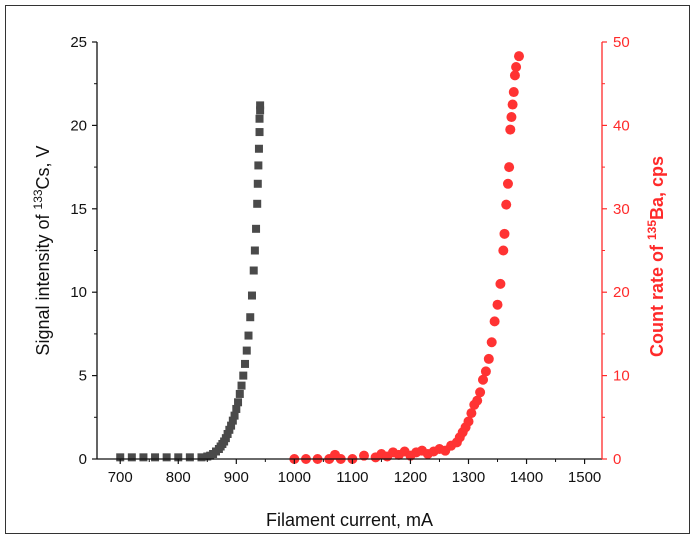  Describe the element at coordinates (120, 477) in the screenshot. I see `x-tick-label: 700` at that location.